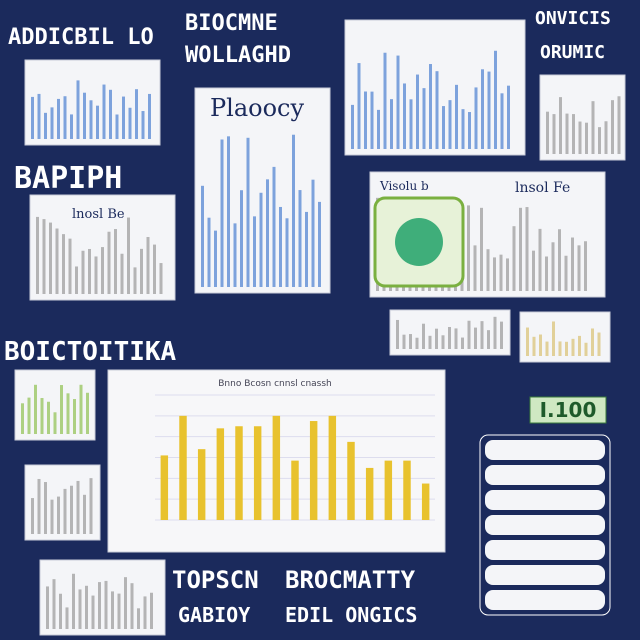 Image resolution: width=640 pixels, height=640 pixels. What do you see at coordinates (275, 384) in the screenshot?
I see `main-chart-title: Bnno Bcosn cnnsl cnassh` at bounding box center [275, 384].